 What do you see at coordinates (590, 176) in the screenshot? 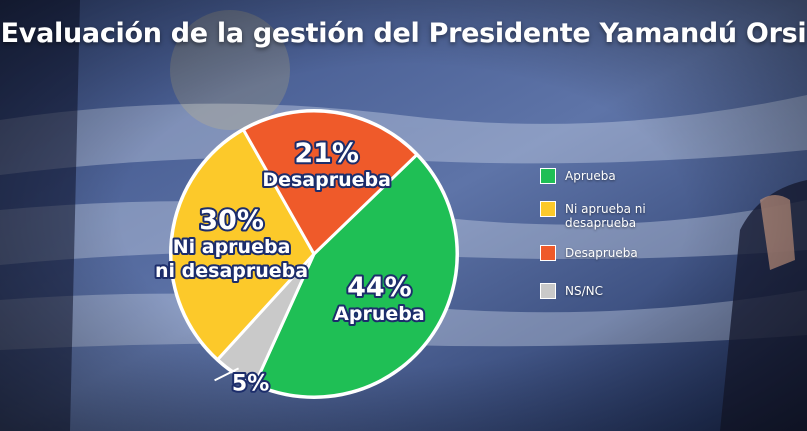
I see `legend-label-aprueba: Aprueba` at bounding box center [590, 176].